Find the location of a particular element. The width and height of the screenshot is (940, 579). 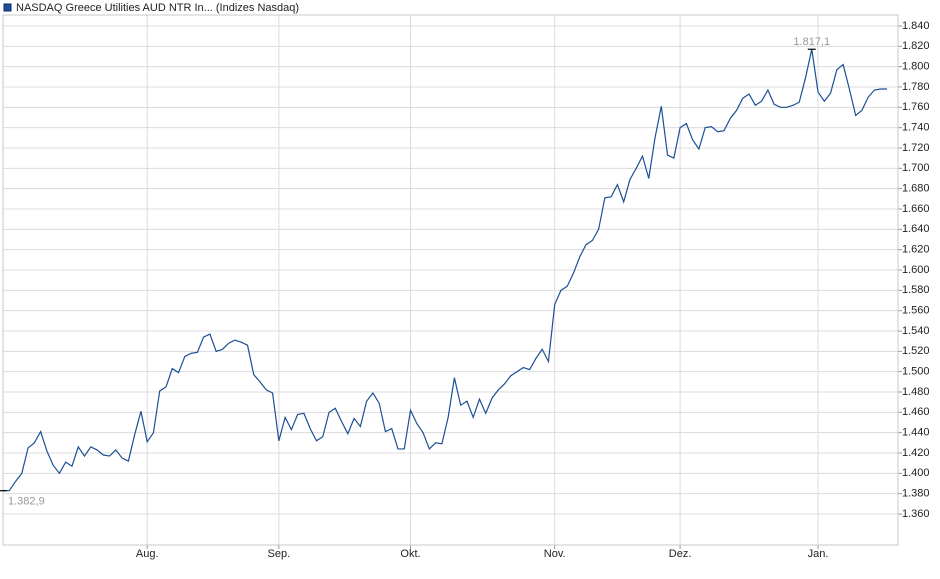

y-tick-label: 1.780 is located at coordinates (916, 87).